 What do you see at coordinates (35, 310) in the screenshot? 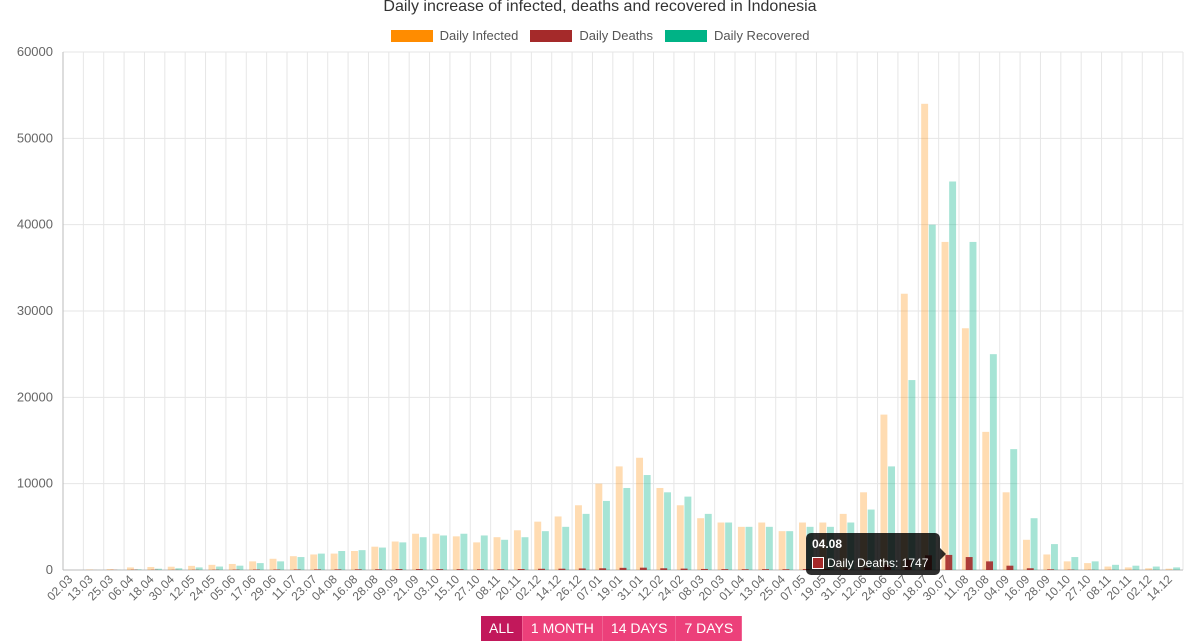
I see `y-tick-label: 30000` at bounding box center [35, 310].